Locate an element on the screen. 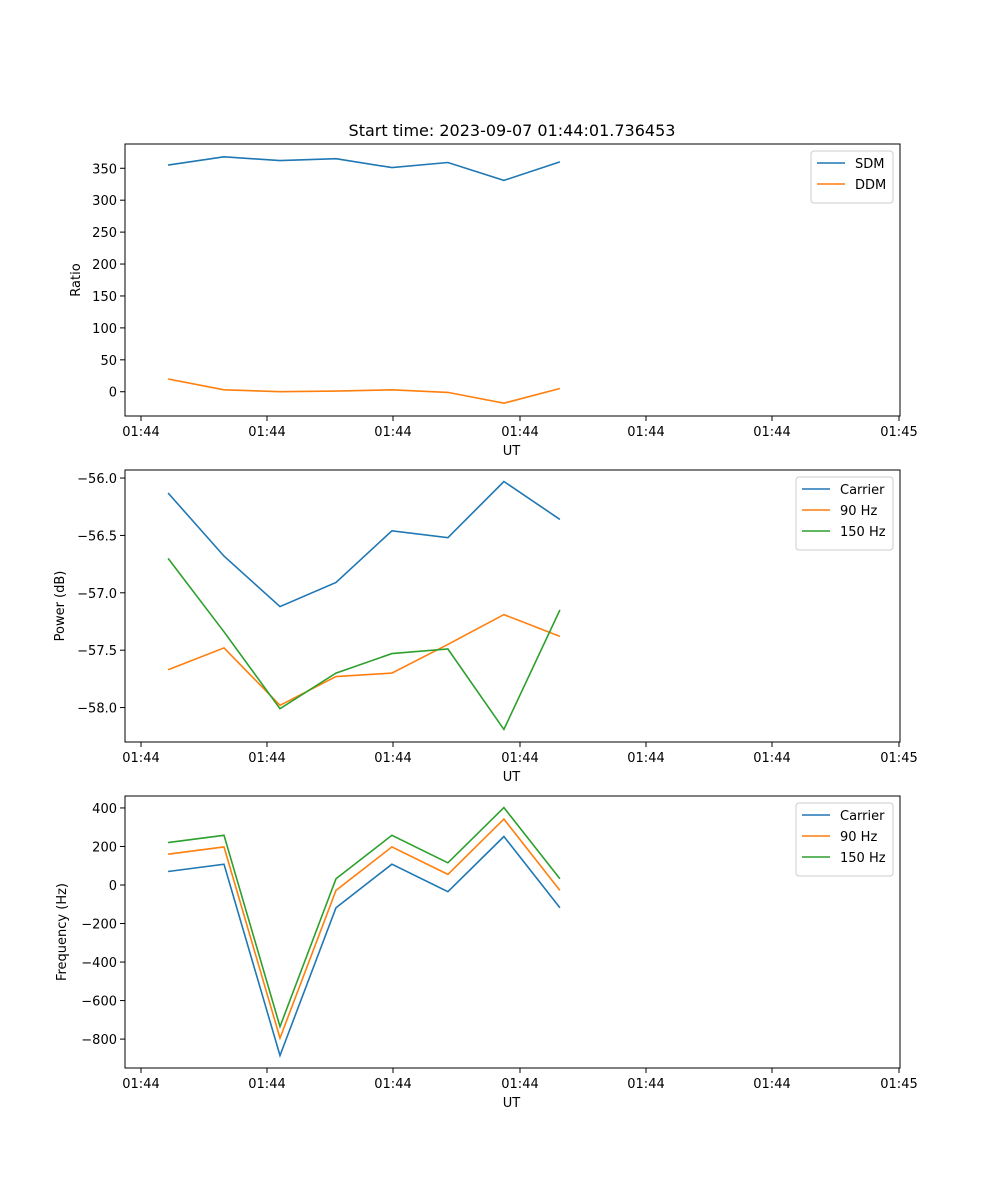 Image resolution: width=1000 pixels, height=1200 pixels. legend-box is located at coordinates (852, 177).